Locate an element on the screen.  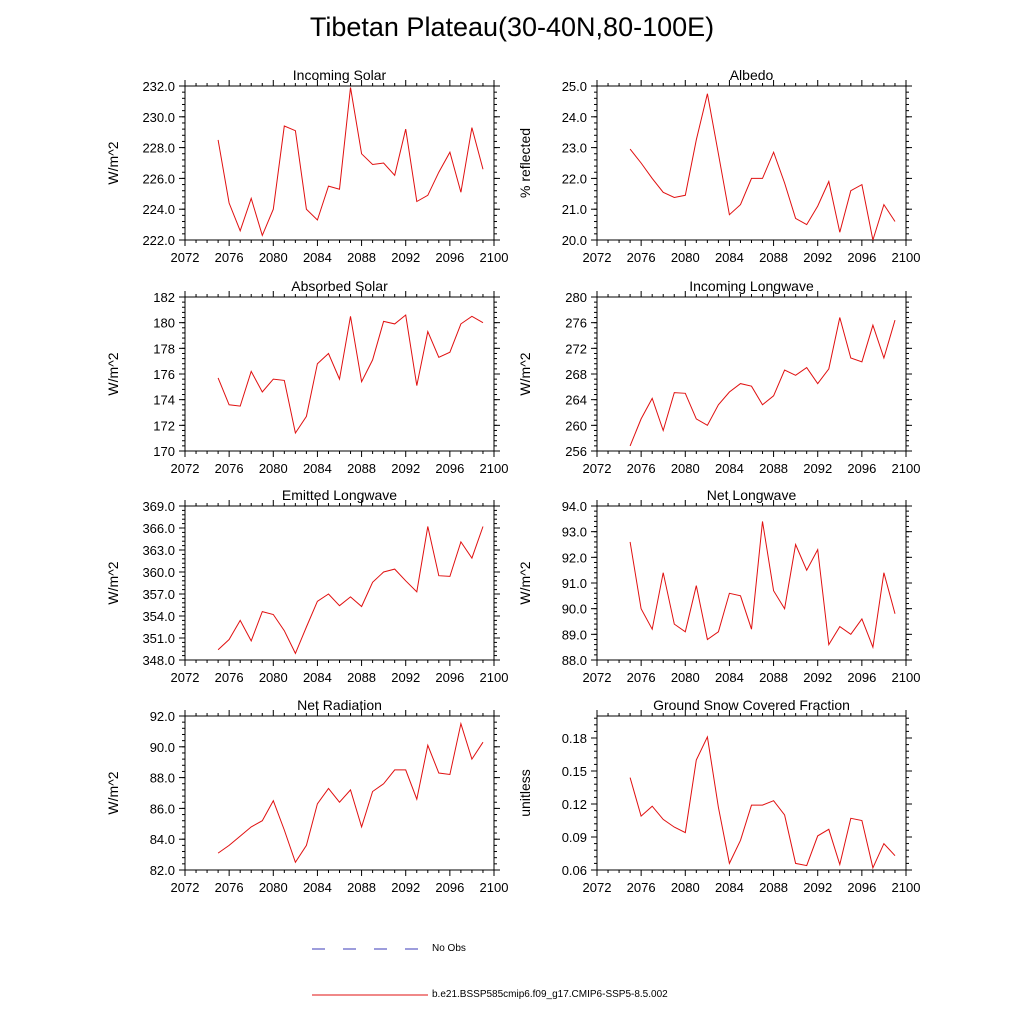
y-tick-label: 22.0 is located at coordinates (574, 178).